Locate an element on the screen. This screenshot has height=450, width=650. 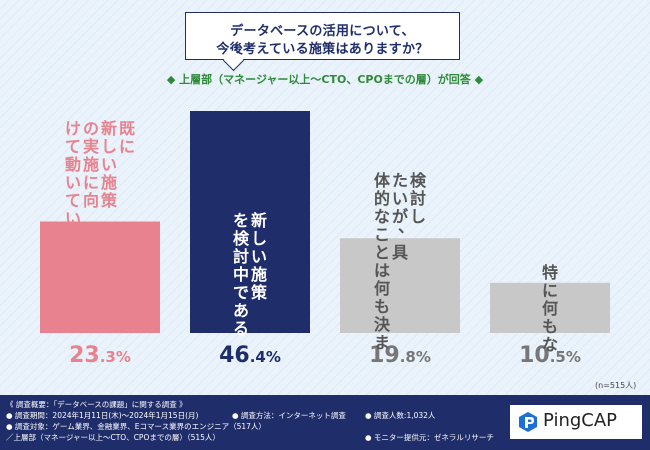
svg-text: 体 is located at coordinates (382, 180).